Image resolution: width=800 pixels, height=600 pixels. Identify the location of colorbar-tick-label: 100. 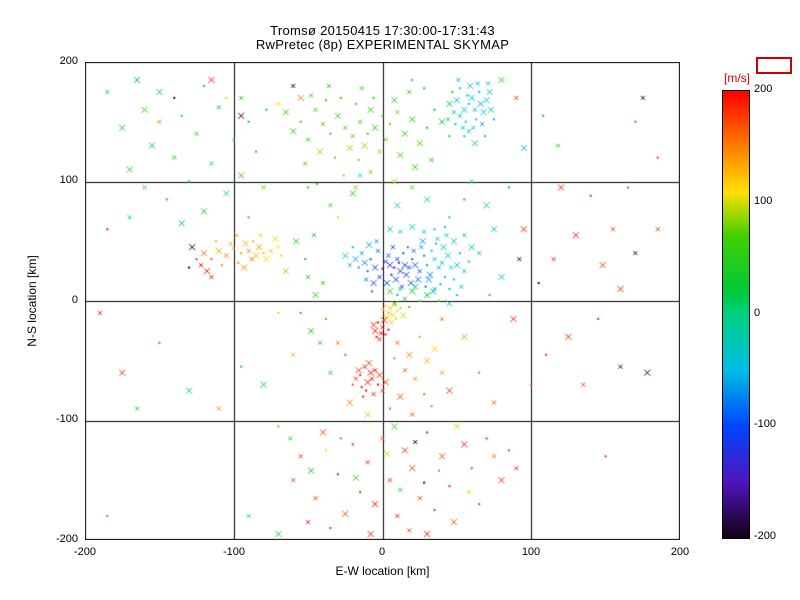
(763, 201).